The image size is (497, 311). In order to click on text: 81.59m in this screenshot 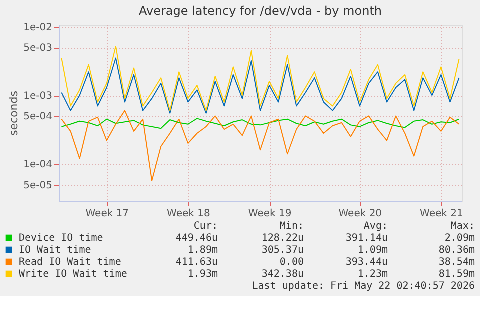, I will do `click(456, 274)`.